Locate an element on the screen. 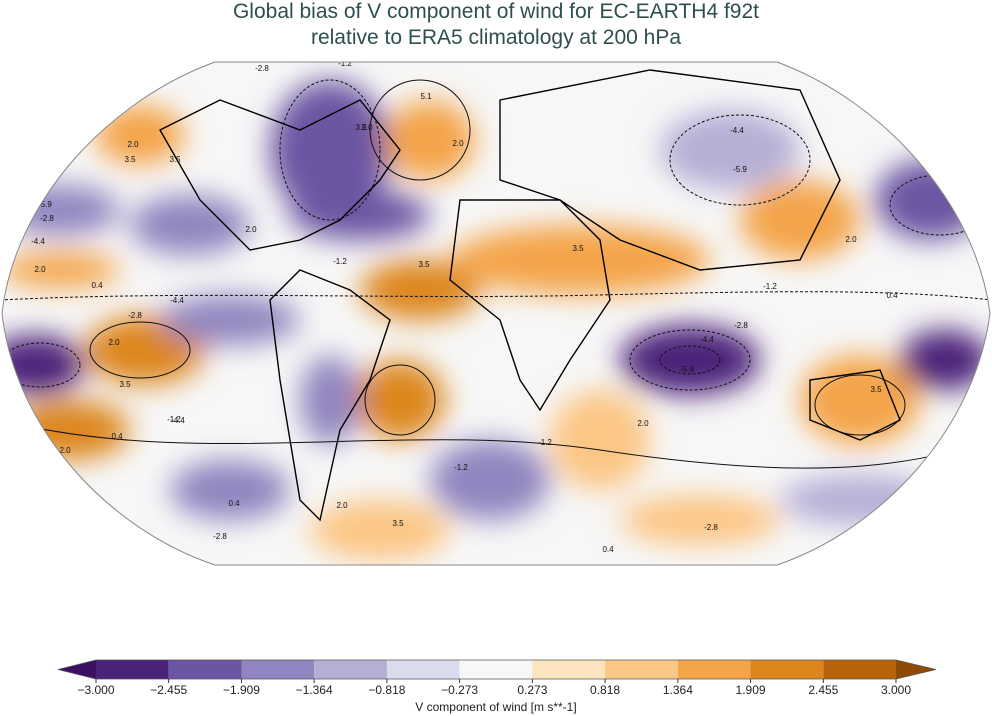 This screenshot has width=992, height=716. contour-label: 5.1 is located at coordinates (426, 96).